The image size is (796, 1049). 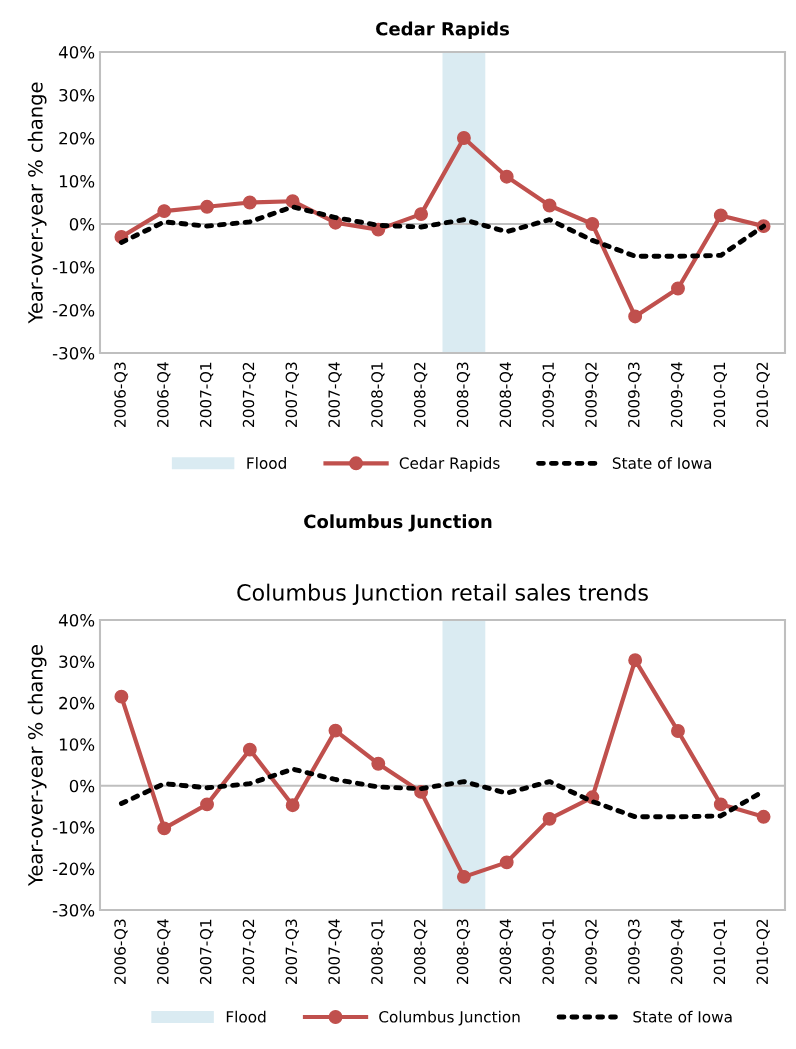 I want to click on legend-label: Cedar Rapids, so click(x=449, y=464).